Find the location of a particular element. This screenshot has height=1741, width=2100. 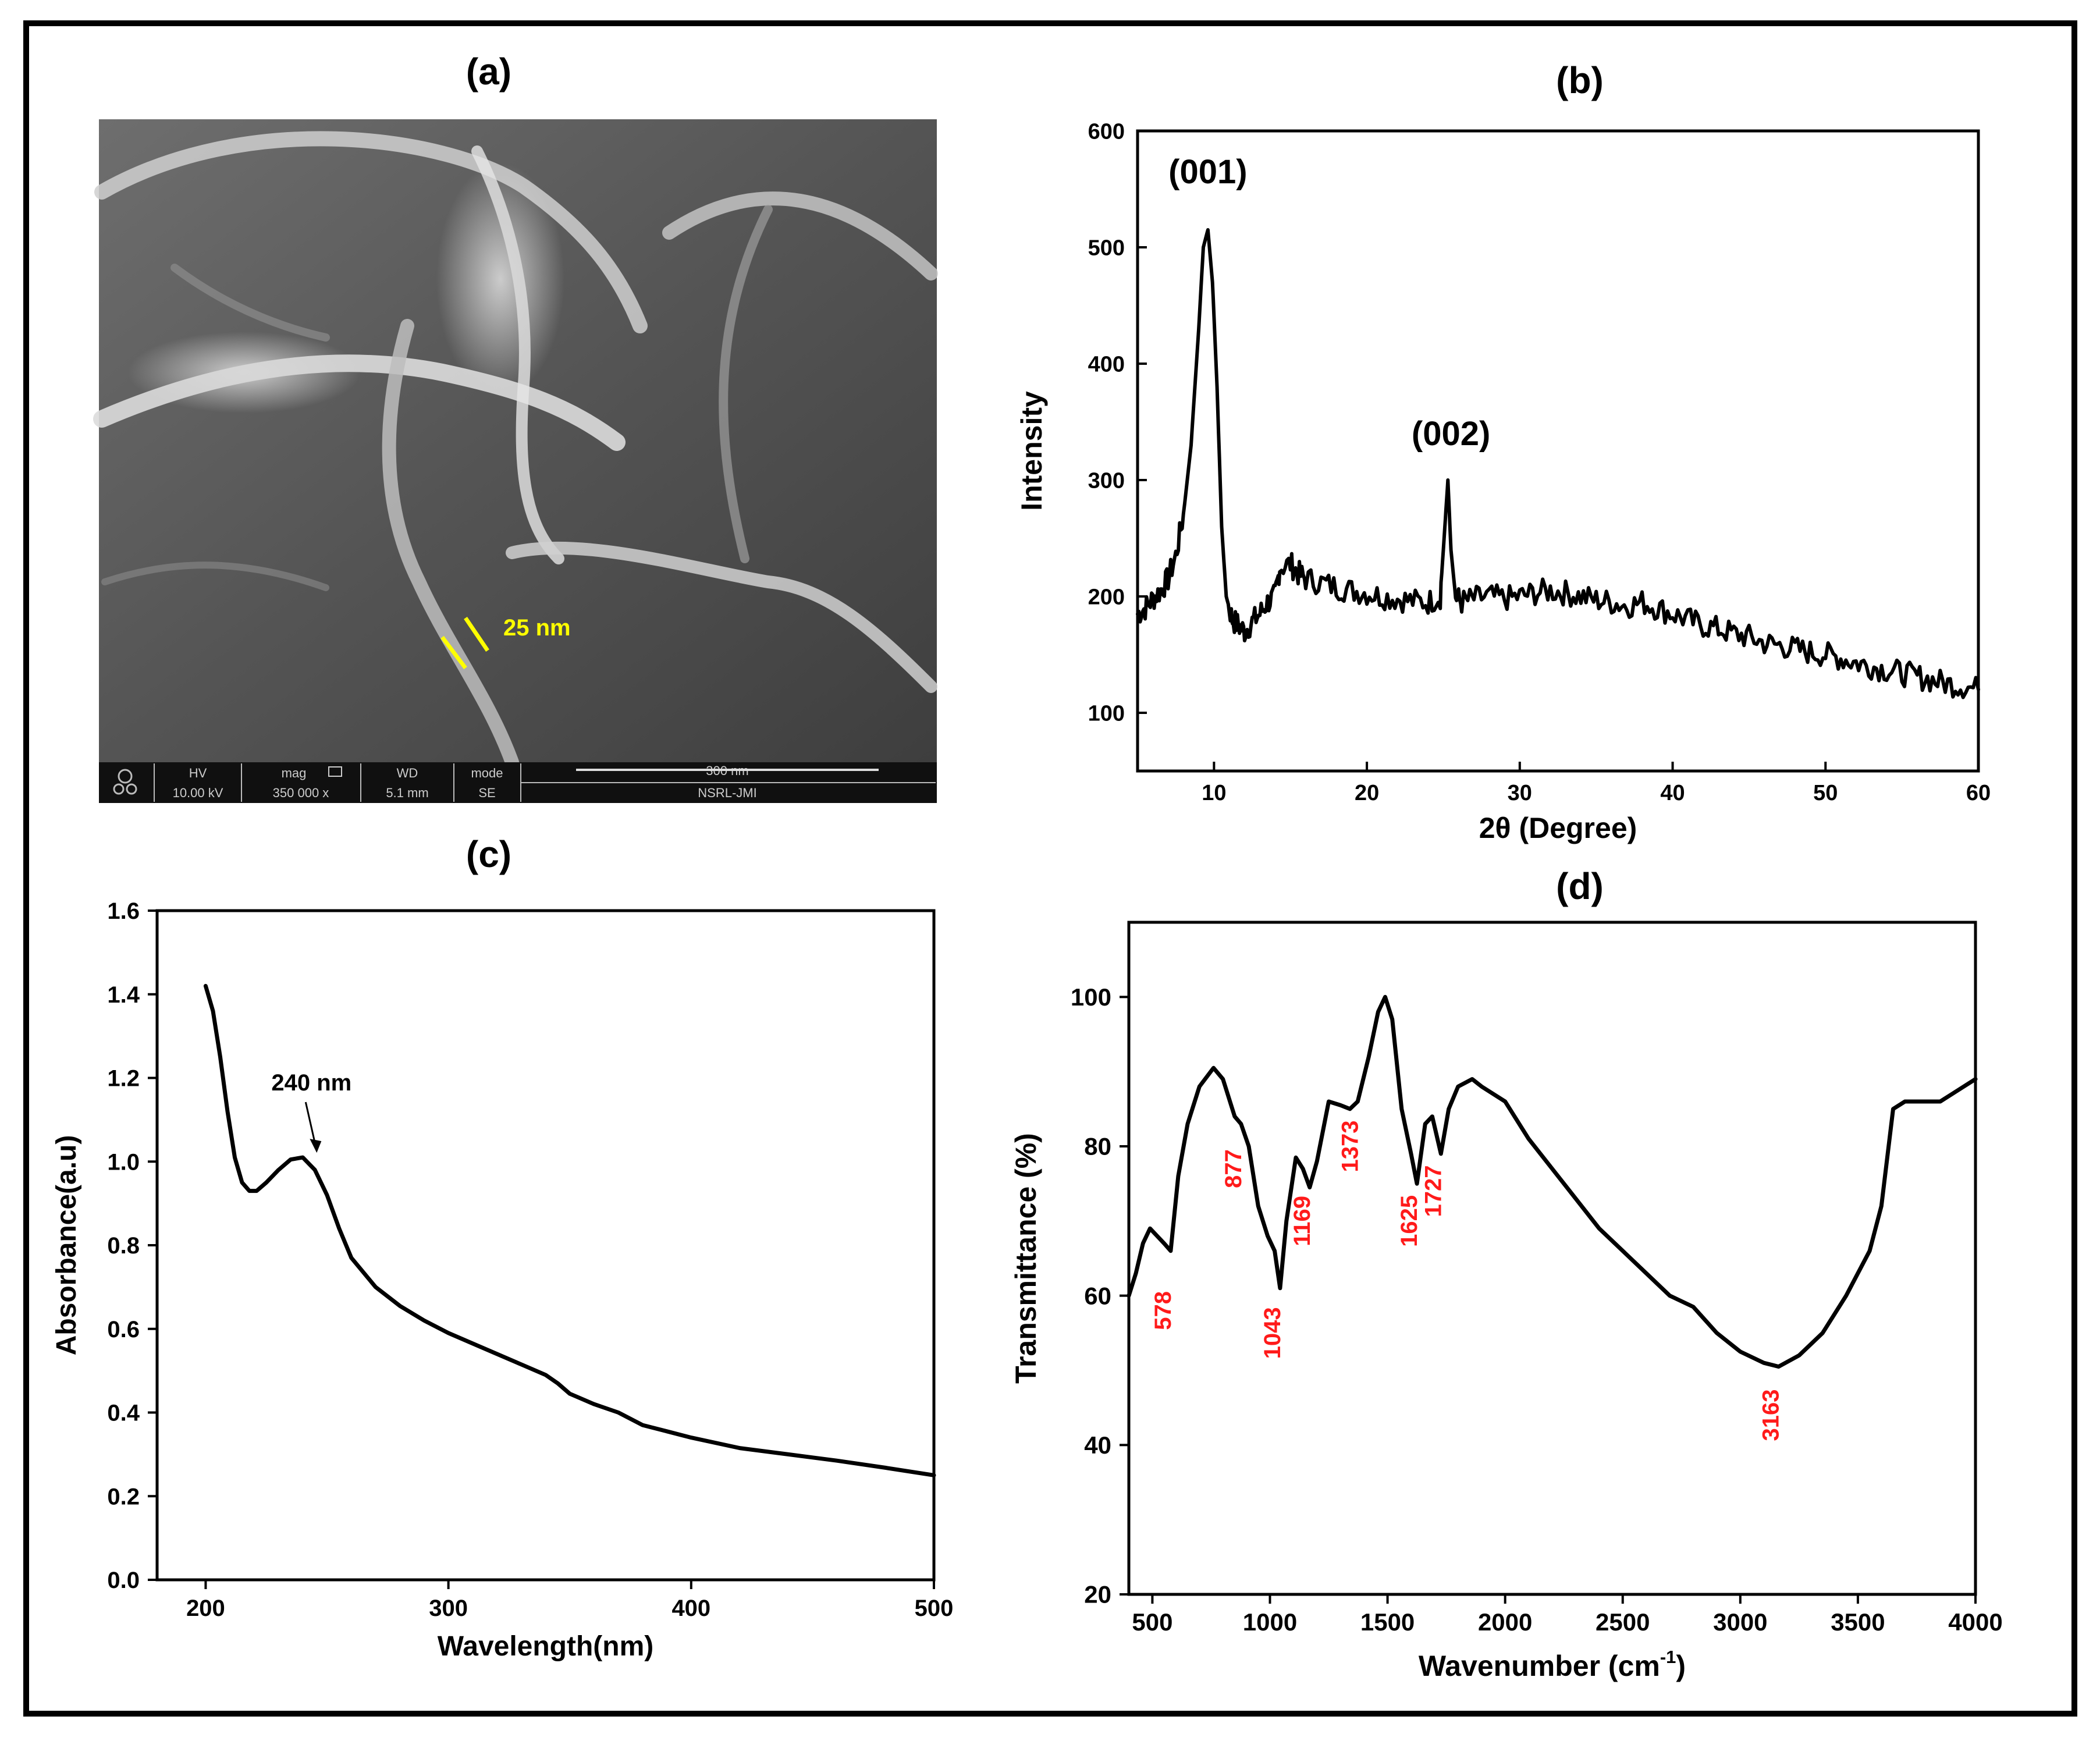

sem-mag-box-icon is located at coordinates (335, 771).